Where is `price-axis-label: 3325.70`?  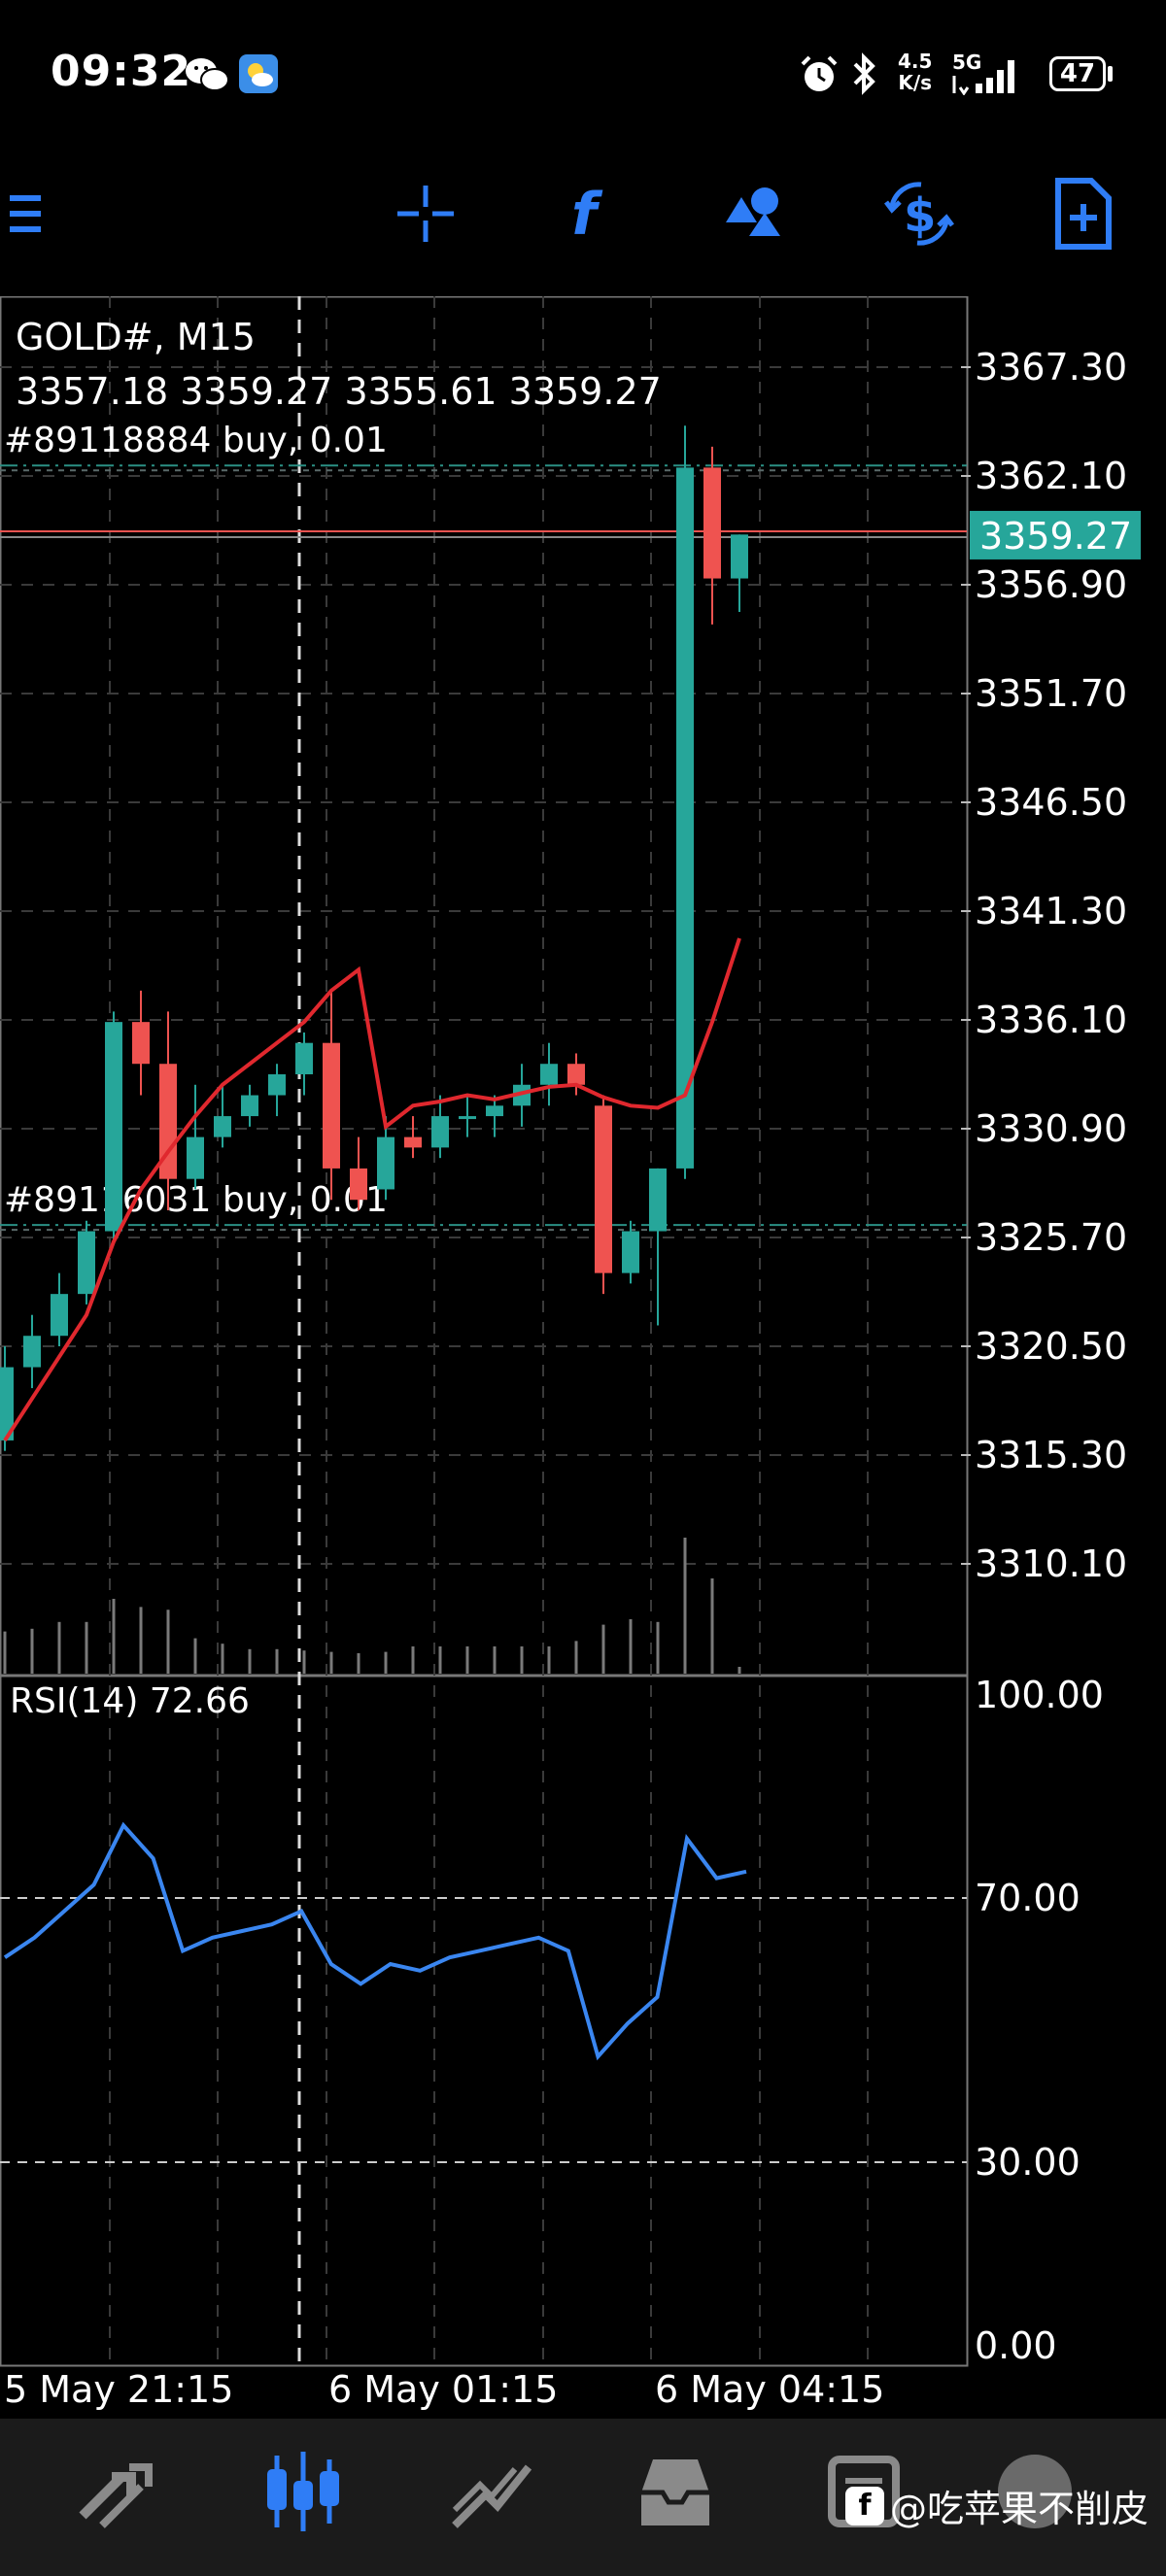 price-axis-label: 3325.70 is located at coordinates (1051, 1237).